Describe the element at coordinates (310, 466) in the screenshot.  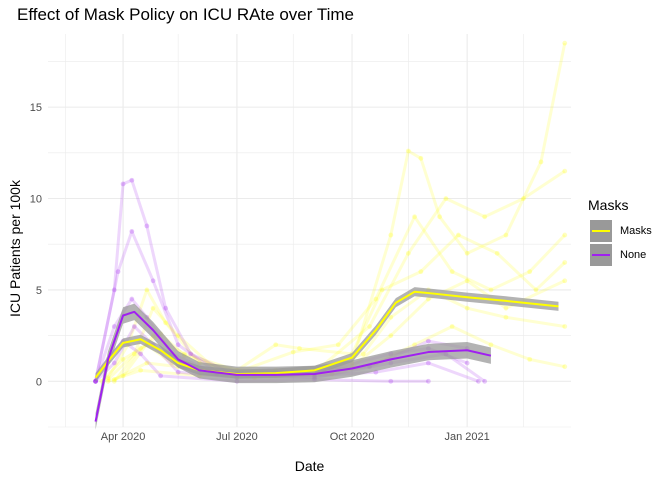
I see `x-axis-title: Date` at that location.